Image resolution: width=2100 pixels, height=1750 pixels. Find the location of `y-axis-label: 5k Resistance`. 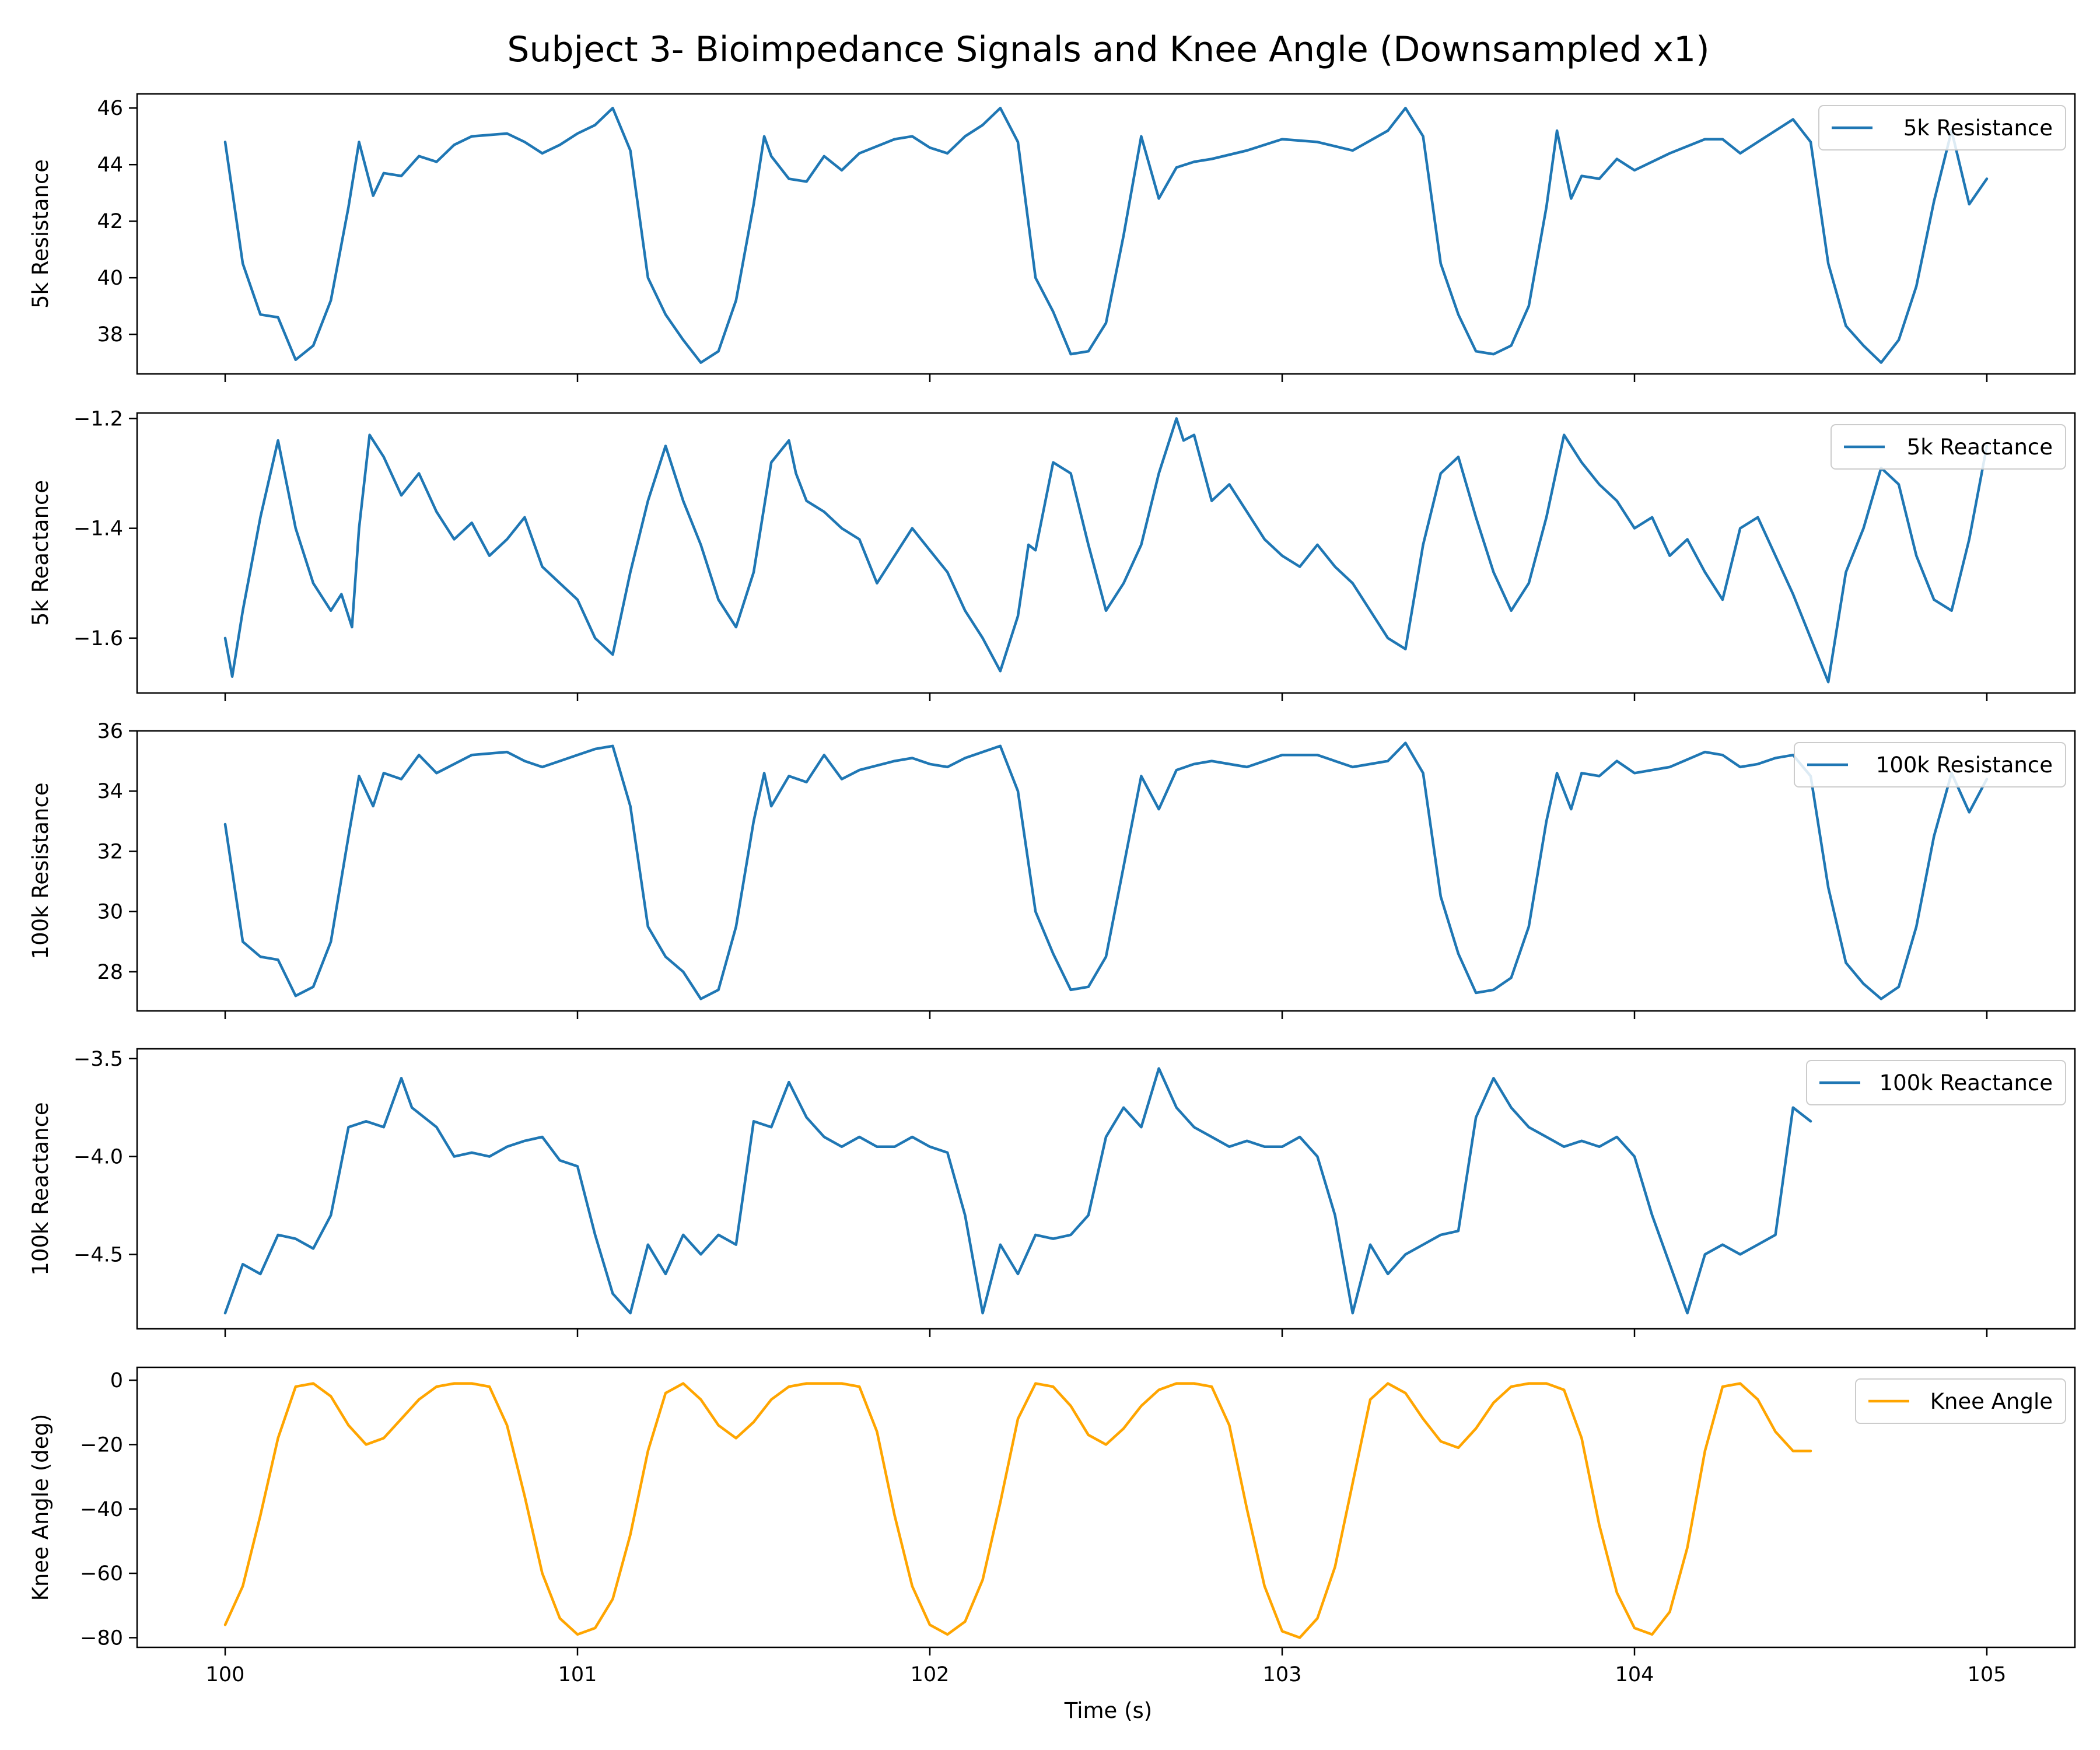

y-axis-label: 5k Resistance is located at coordinates (41, 234).